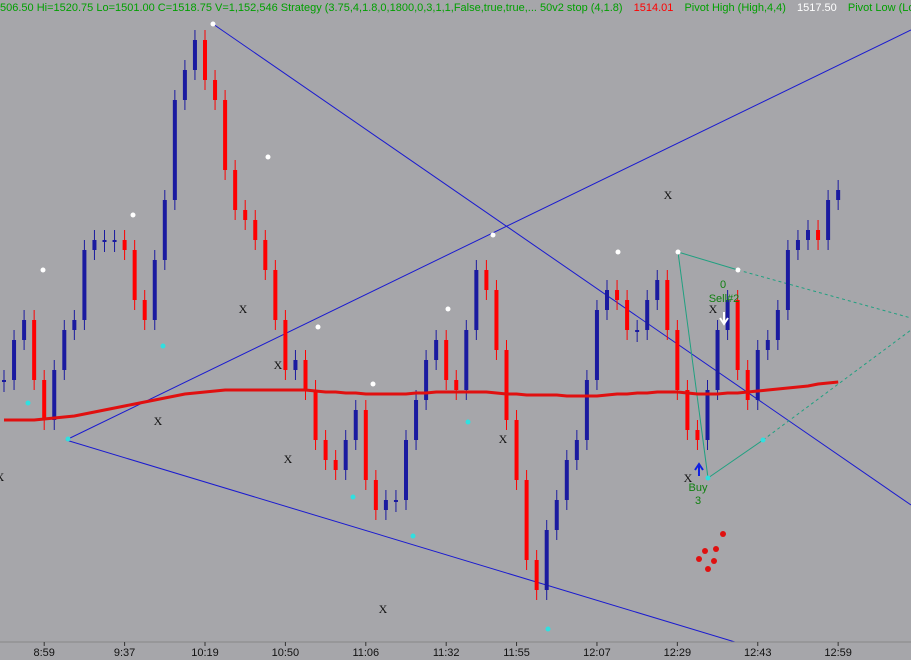 This screenshot has height=660, width=911. Describe the element at coordinates (724, 299) in the screenshot. I see `signal-label: Sell#2` at that location.